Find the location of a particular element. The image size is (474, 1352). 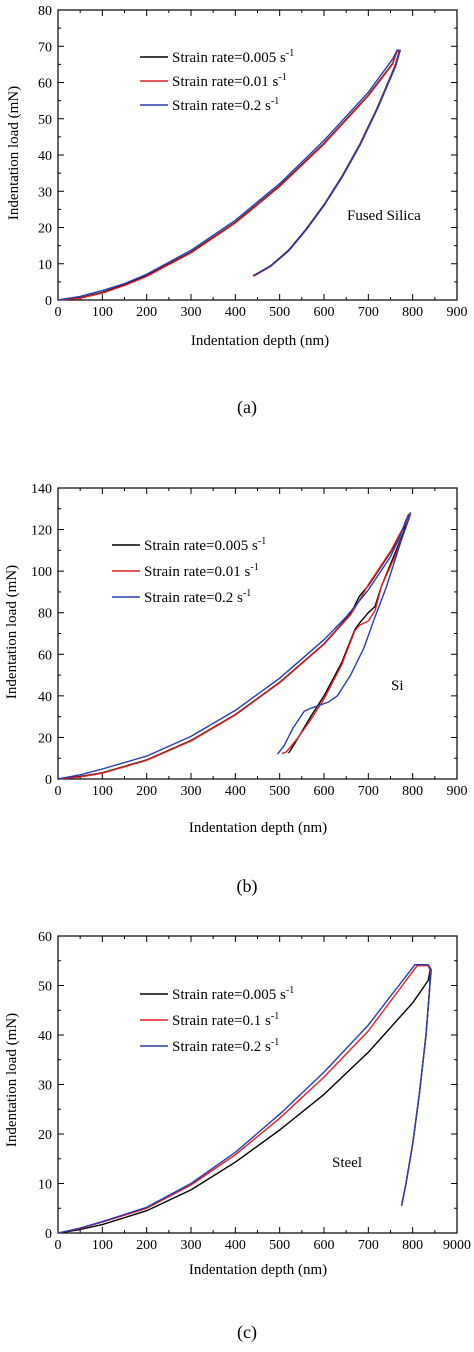

chart-annotation: Steel is located at coordinates (347, 1163).